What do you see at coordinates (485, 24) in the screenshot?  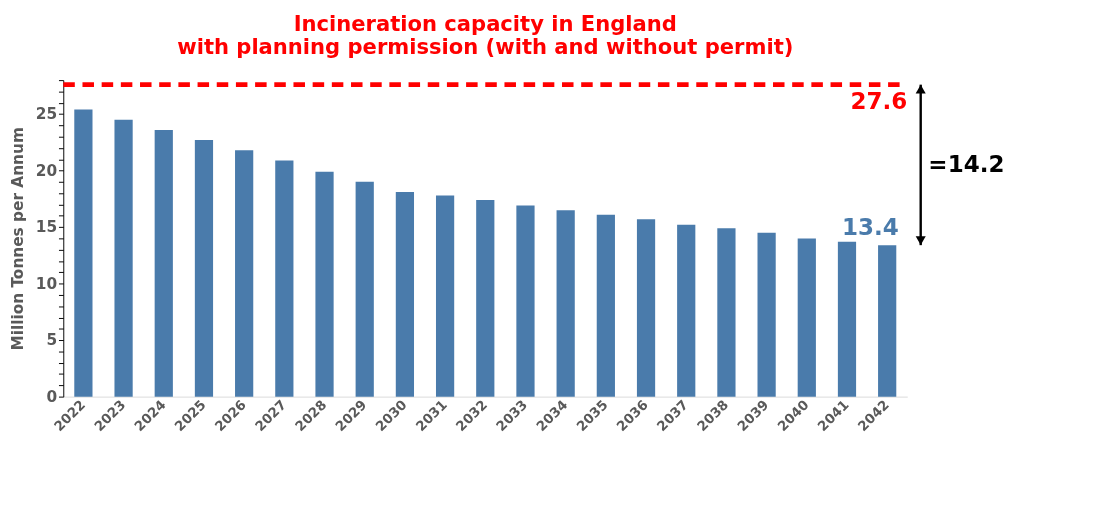 I see `text: Incineration capacity in England` at bounding box center [485, 24].